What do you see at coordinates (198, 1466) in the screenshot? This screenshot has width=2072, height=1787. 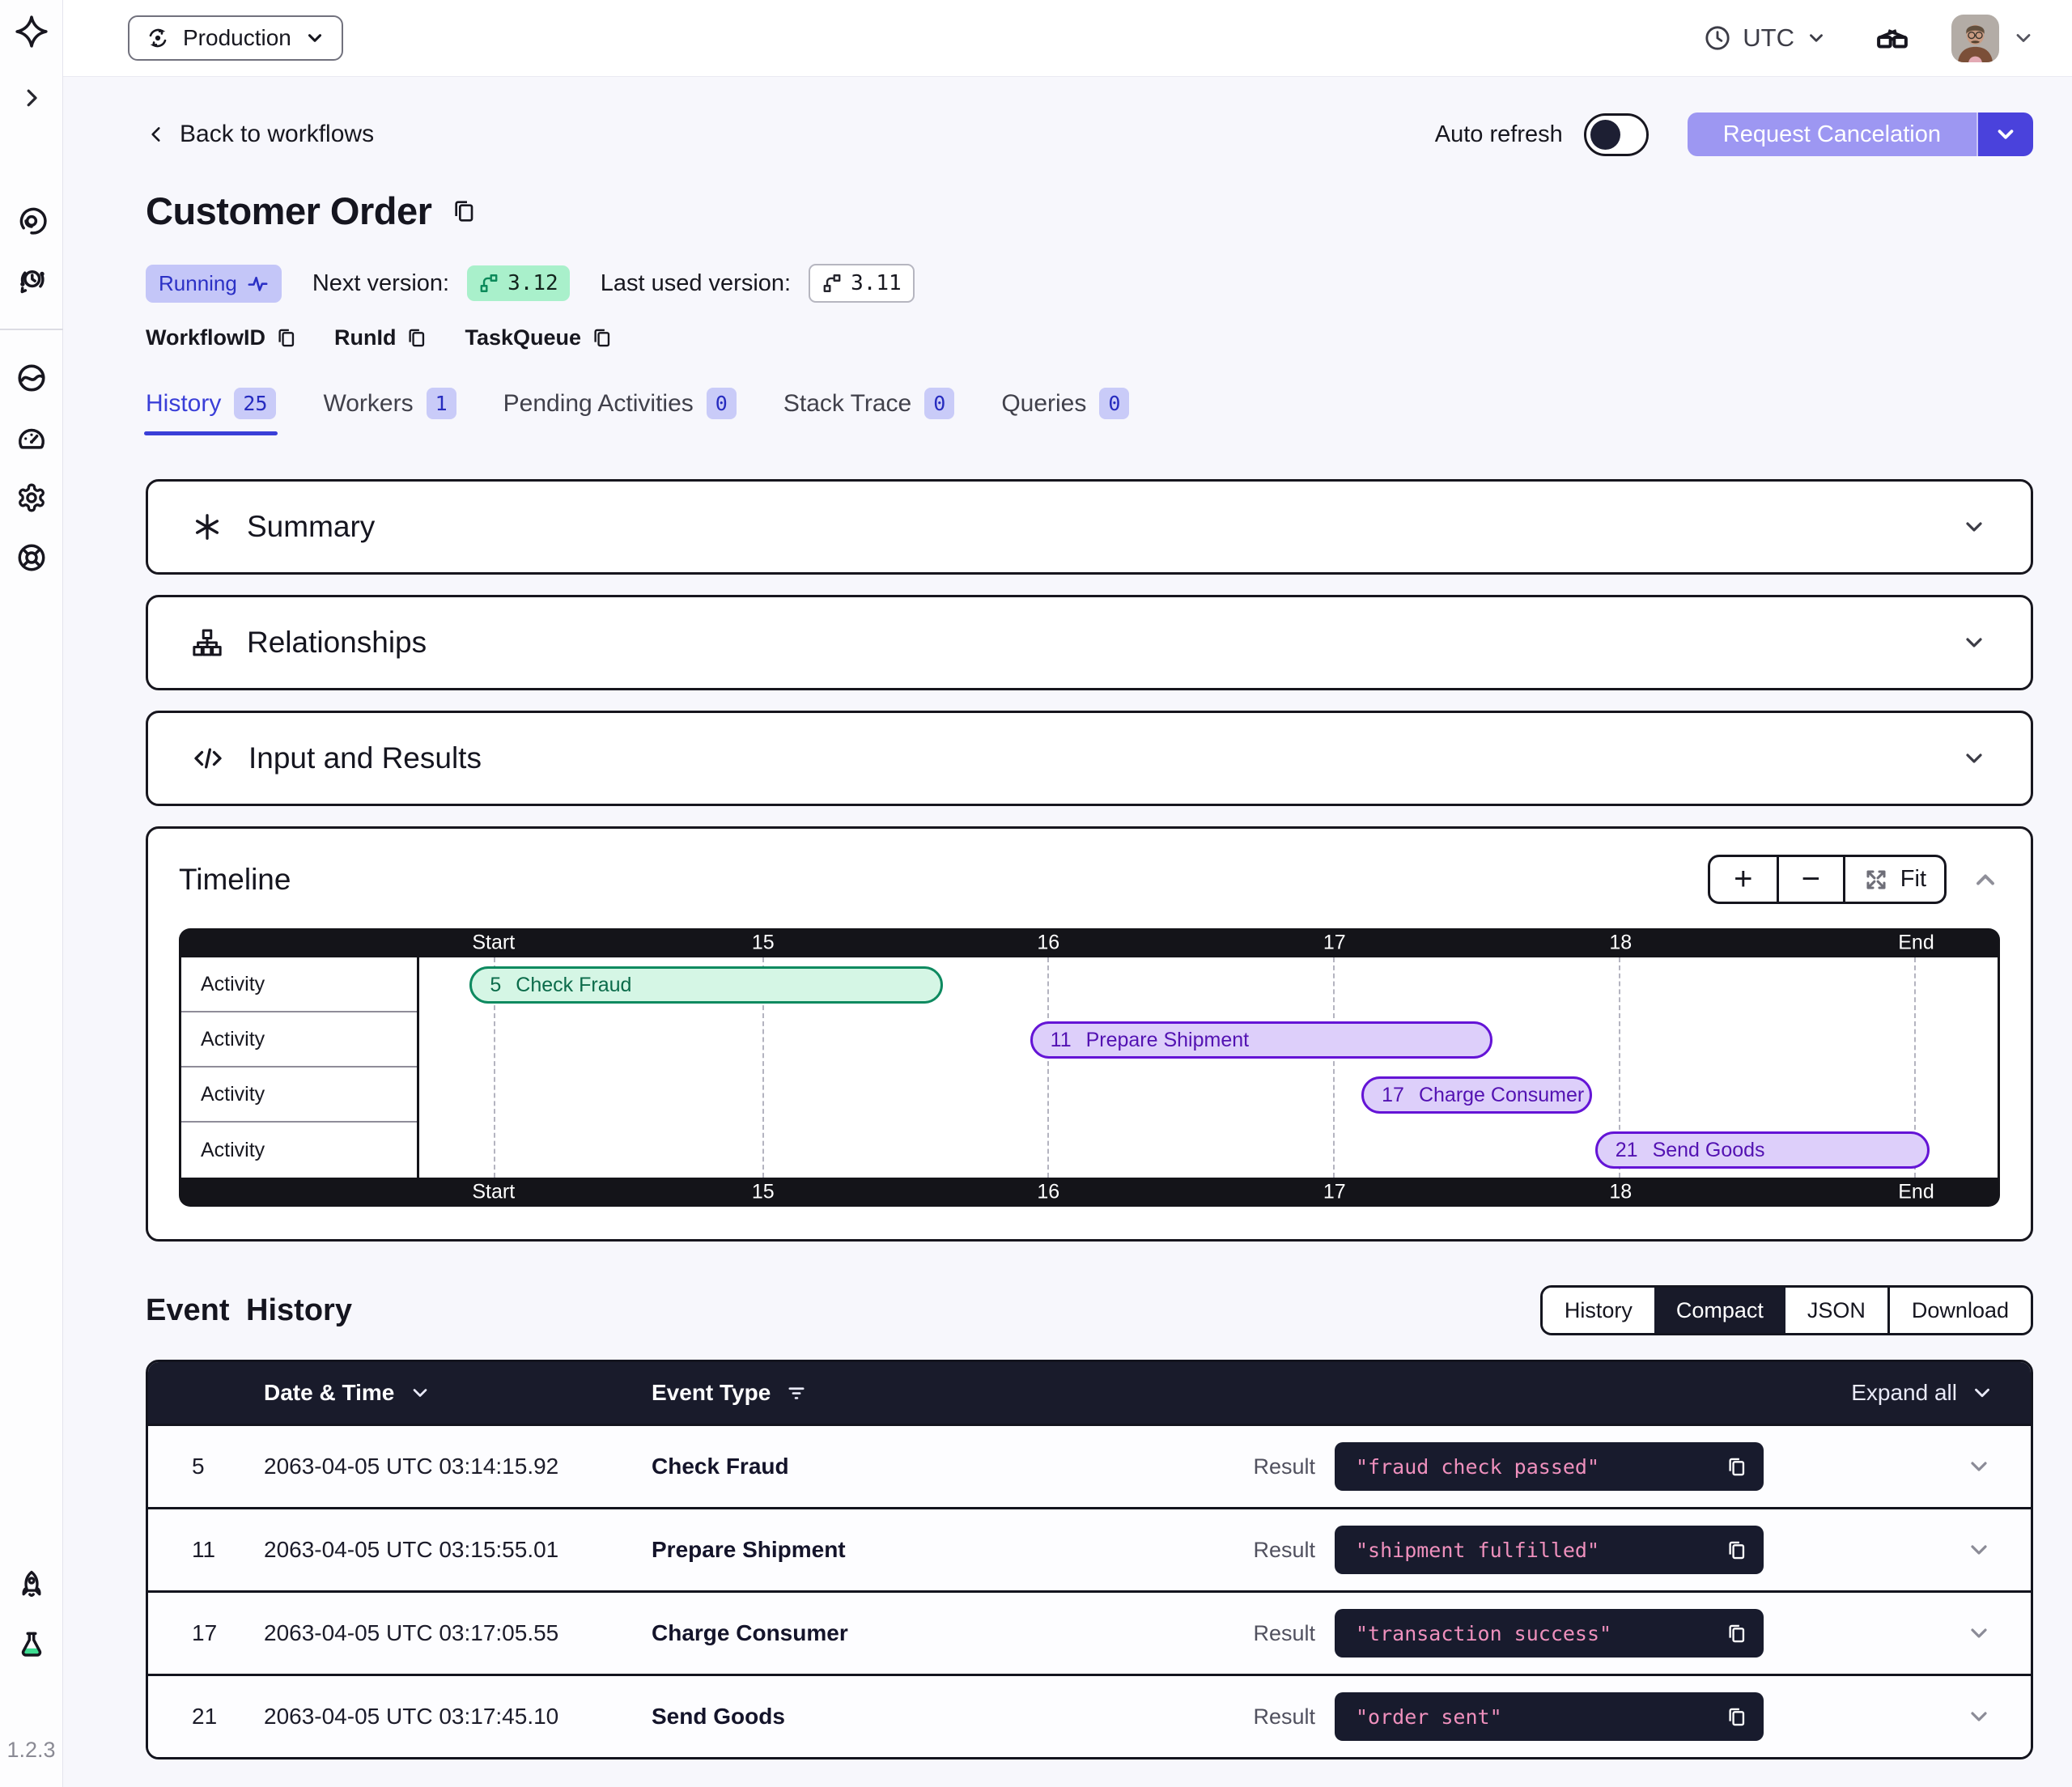 I see `event-id: 5` at bounding box center [198, 1466].